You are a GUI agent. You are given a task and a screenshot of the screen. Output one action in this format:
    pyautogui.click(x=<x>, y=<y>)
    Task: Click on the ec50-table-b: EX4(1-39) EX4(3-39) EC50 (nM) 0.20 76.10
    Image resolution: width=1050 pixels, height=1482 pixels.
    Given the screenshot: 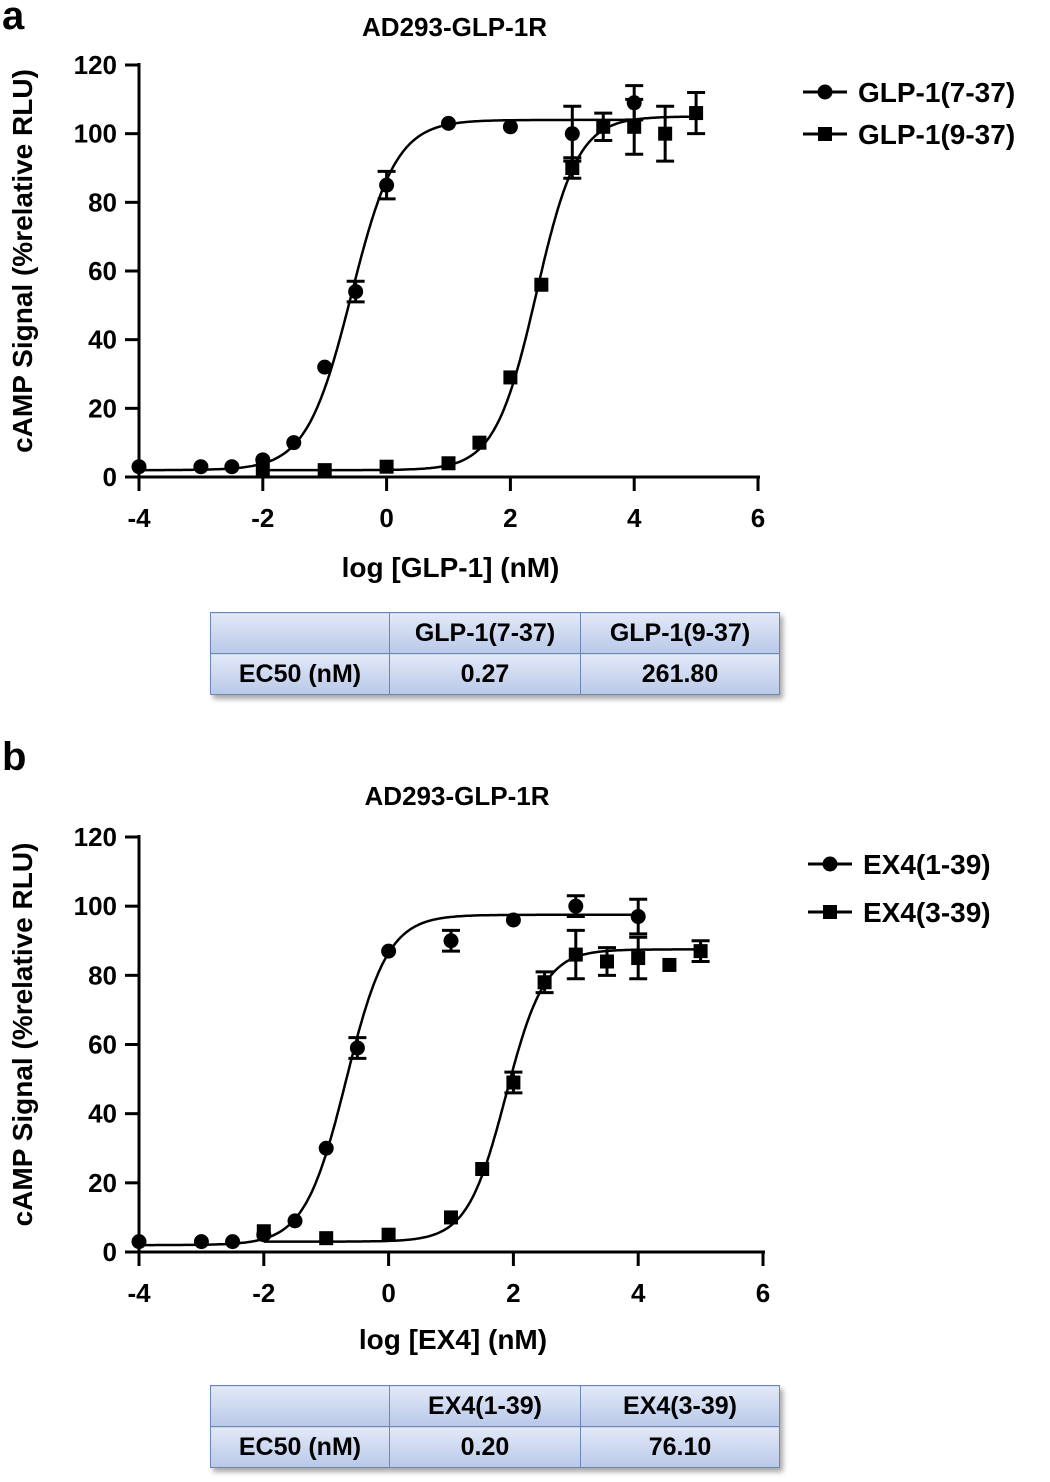 What is the action you would take?
    pyautogui.click(x=495, y=1426)
    